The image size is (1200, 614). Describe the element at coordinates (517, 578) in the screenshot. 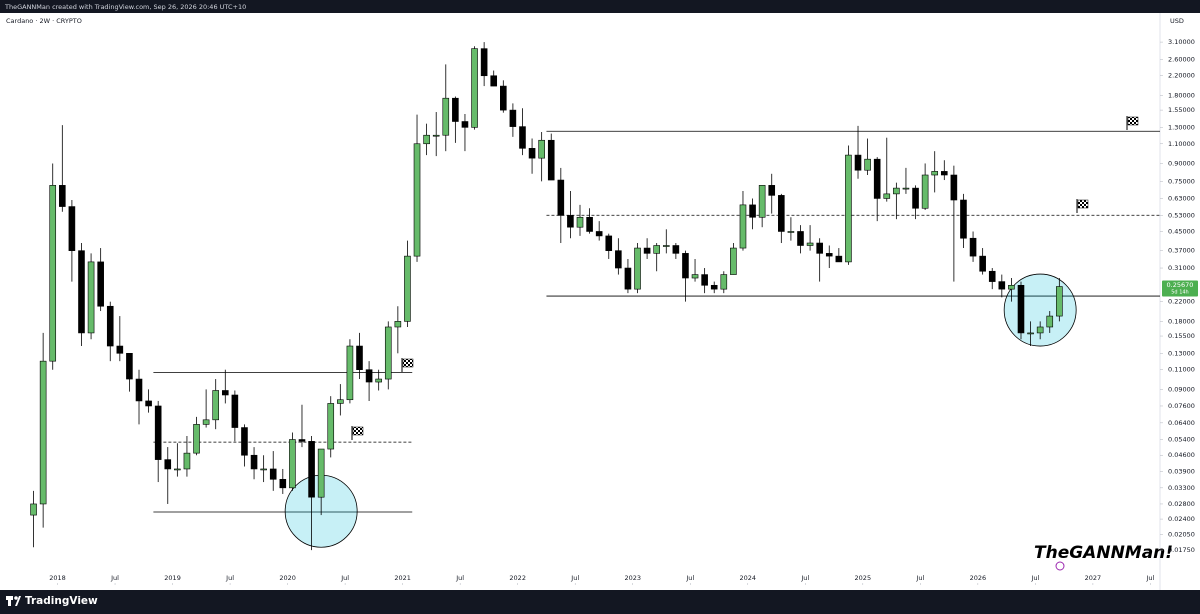

I see `x-tick-label: 2022` at that location.